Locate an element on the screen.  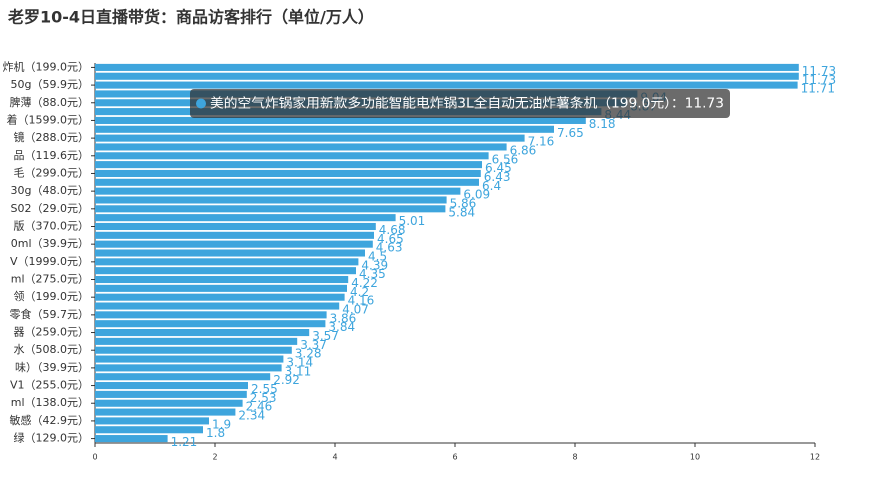
y-tick-label: 脾薄（88.0元） is located at coordinates (50, 102).